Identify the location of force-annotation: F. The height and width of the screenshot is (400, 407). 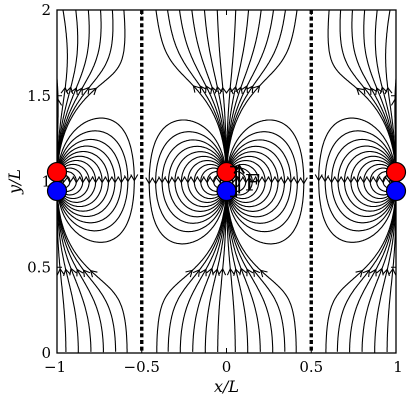
(245, 180).